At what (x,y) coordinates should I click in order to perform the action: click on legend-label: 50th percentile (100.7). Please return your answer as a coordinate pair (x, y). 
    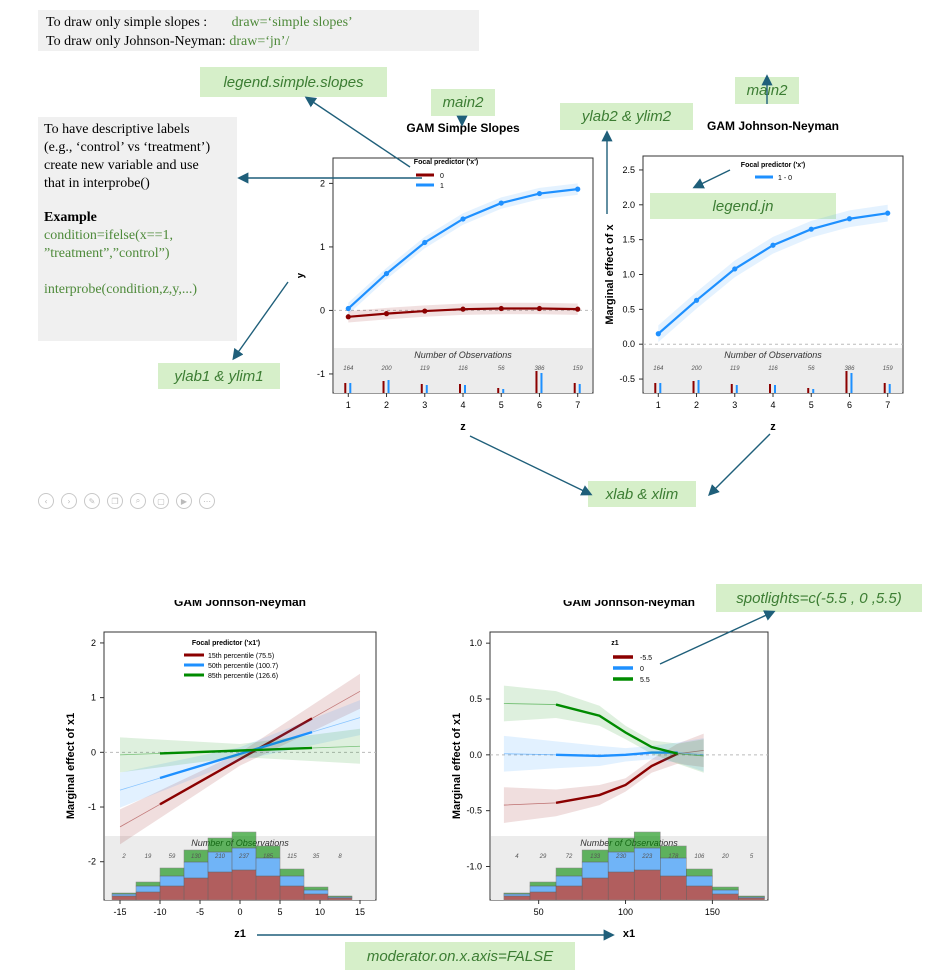
    Looking at the image, I should click on (243, 666).